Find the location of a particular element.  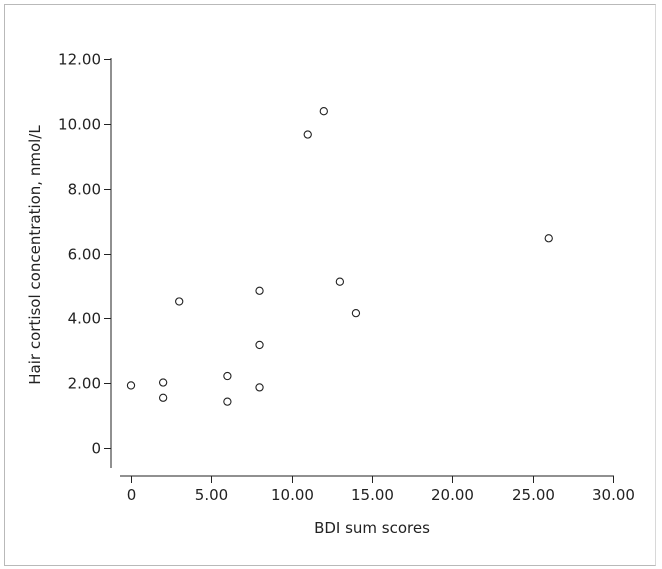

y-tick-label: 12.00 is located at coordinates (79, 60).